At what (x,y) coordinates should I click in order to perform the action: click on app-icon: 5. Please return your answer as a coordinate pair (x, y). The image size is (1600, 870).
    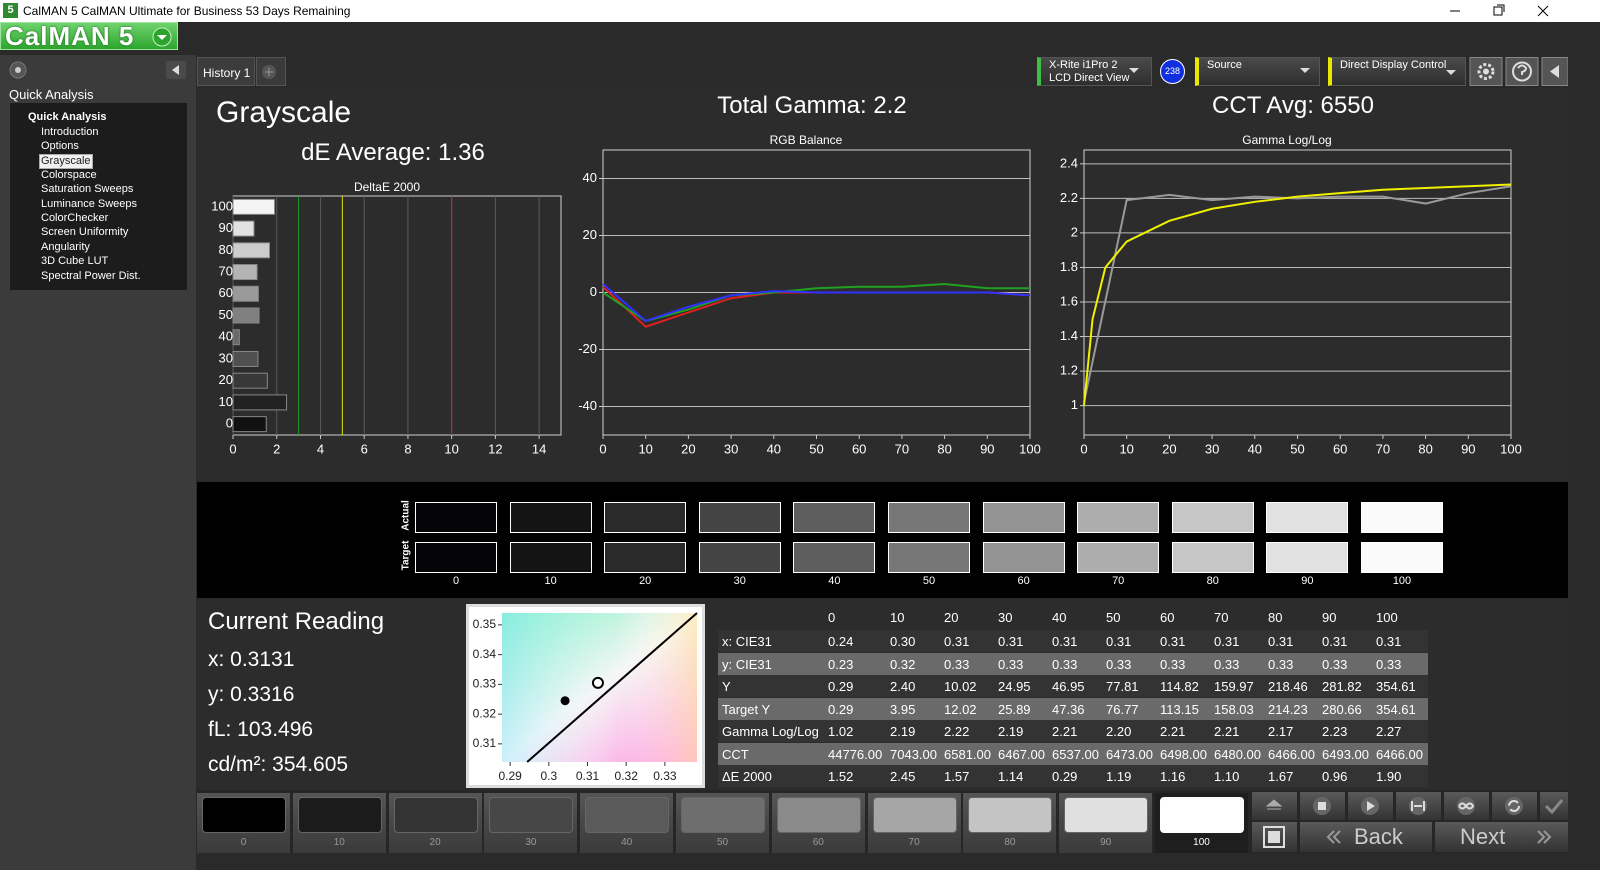
    Looking at the image, I should click on (10, 10).